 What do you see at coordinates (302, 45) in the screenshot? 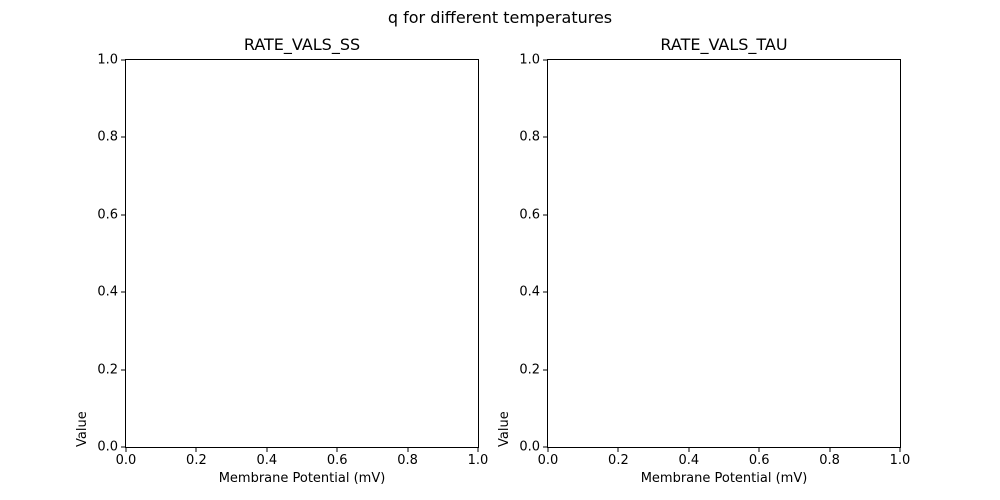
I see `subplot-title: RATE_VALS_SS` at bounding box center [302, 45].